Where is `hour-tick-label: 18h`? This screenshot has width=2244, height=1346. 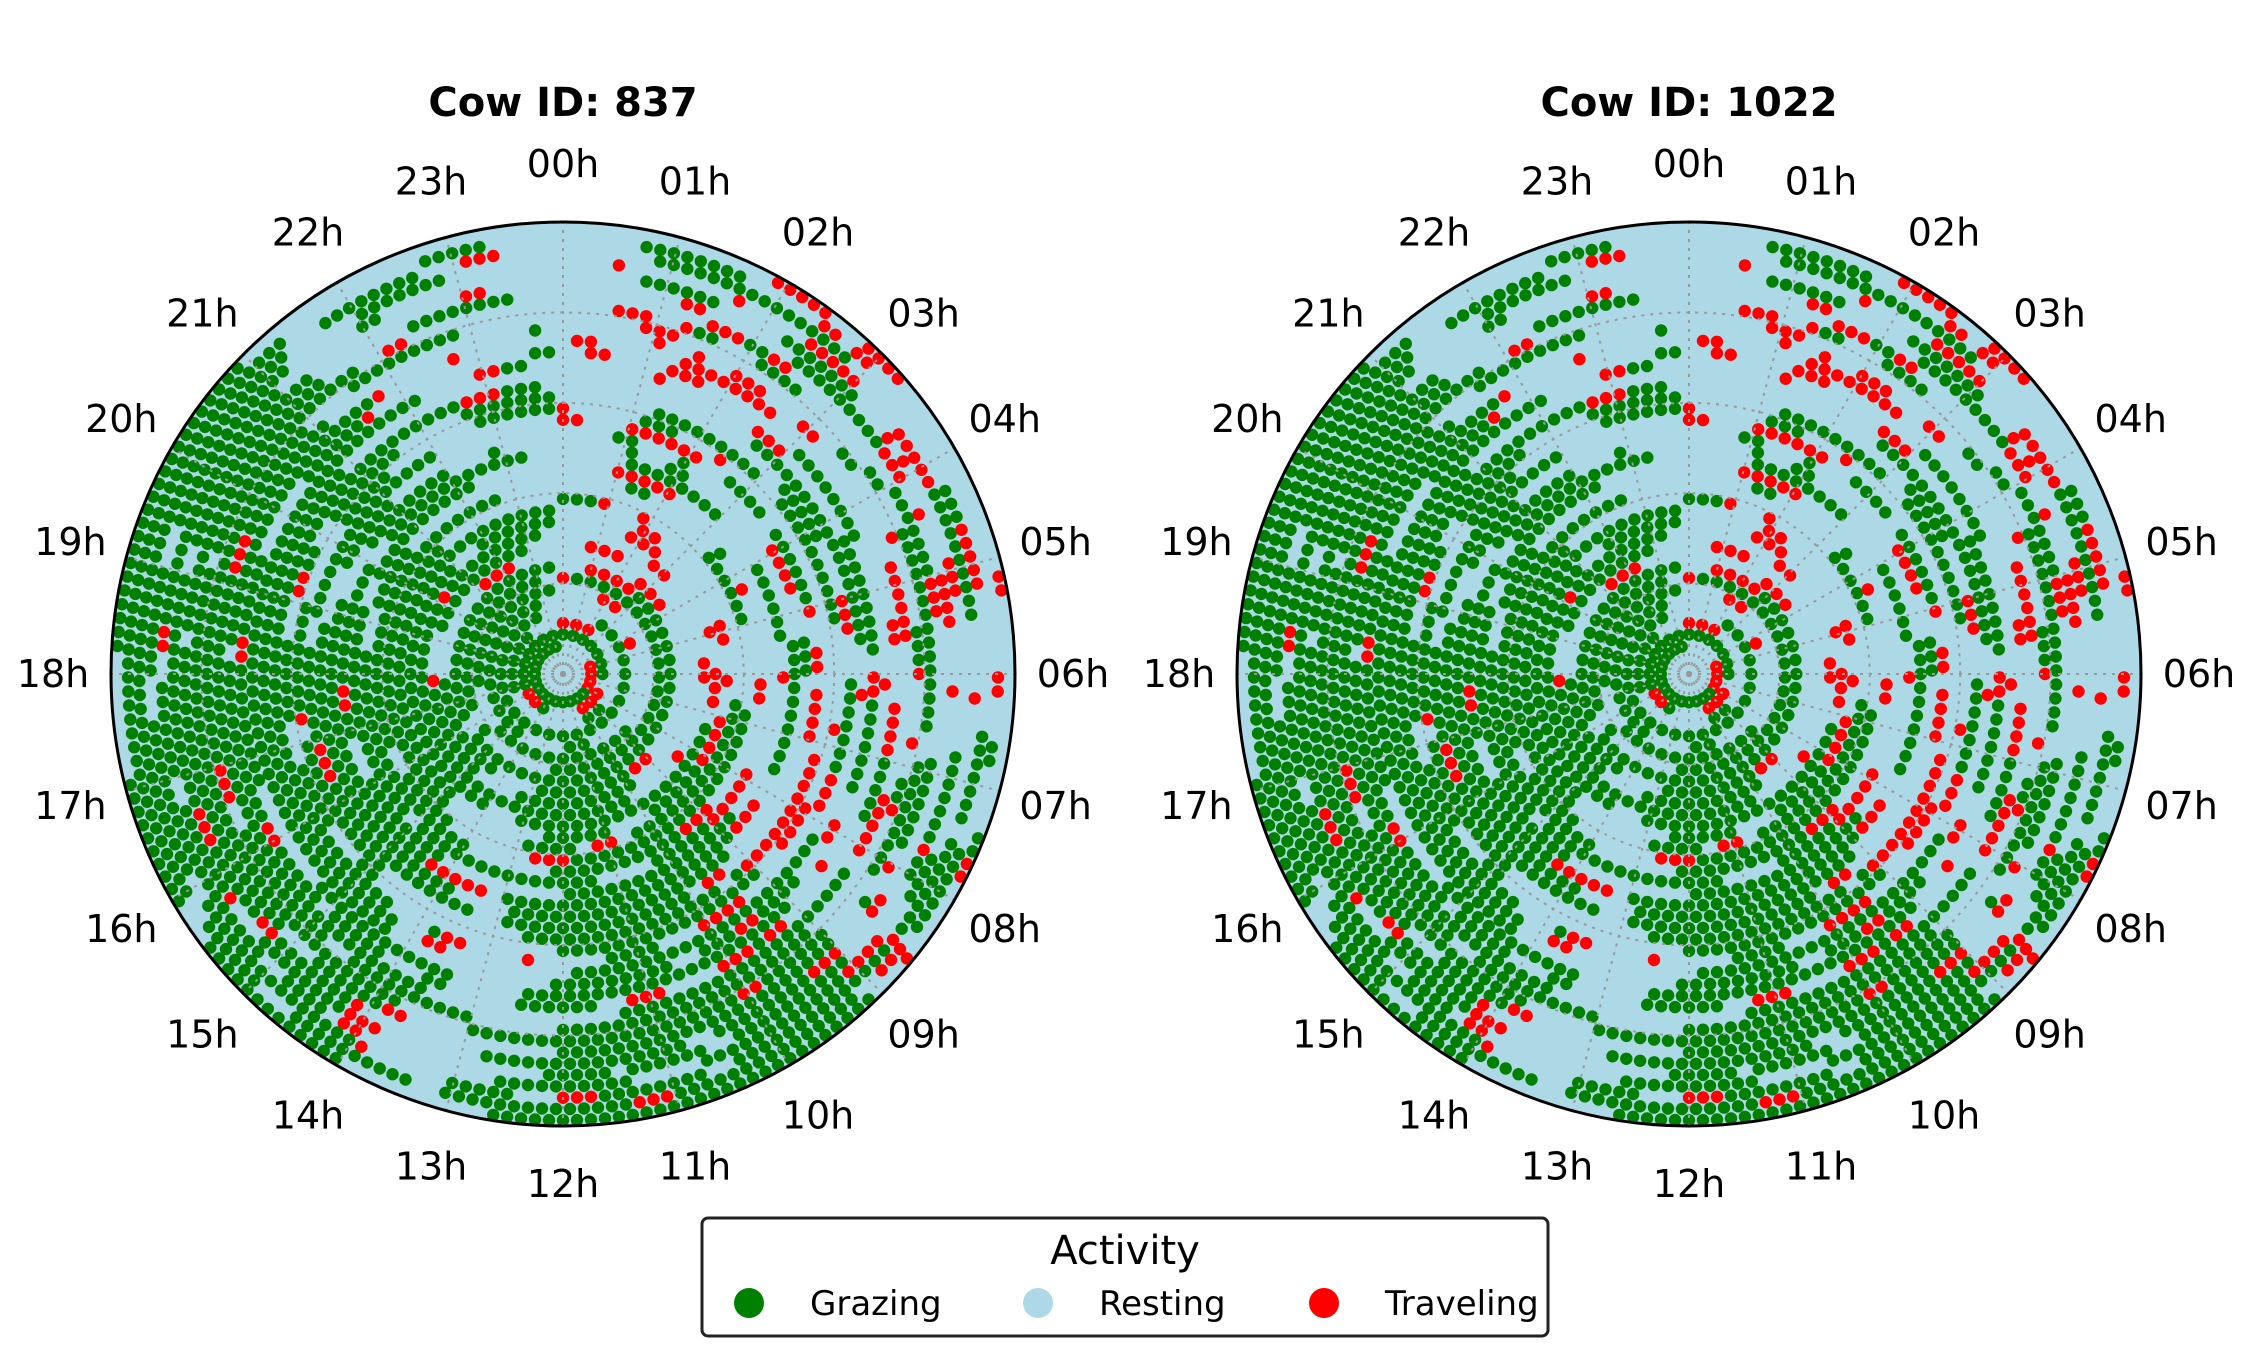
hour-tick-label: 18h is located at coordinates (53, 674).